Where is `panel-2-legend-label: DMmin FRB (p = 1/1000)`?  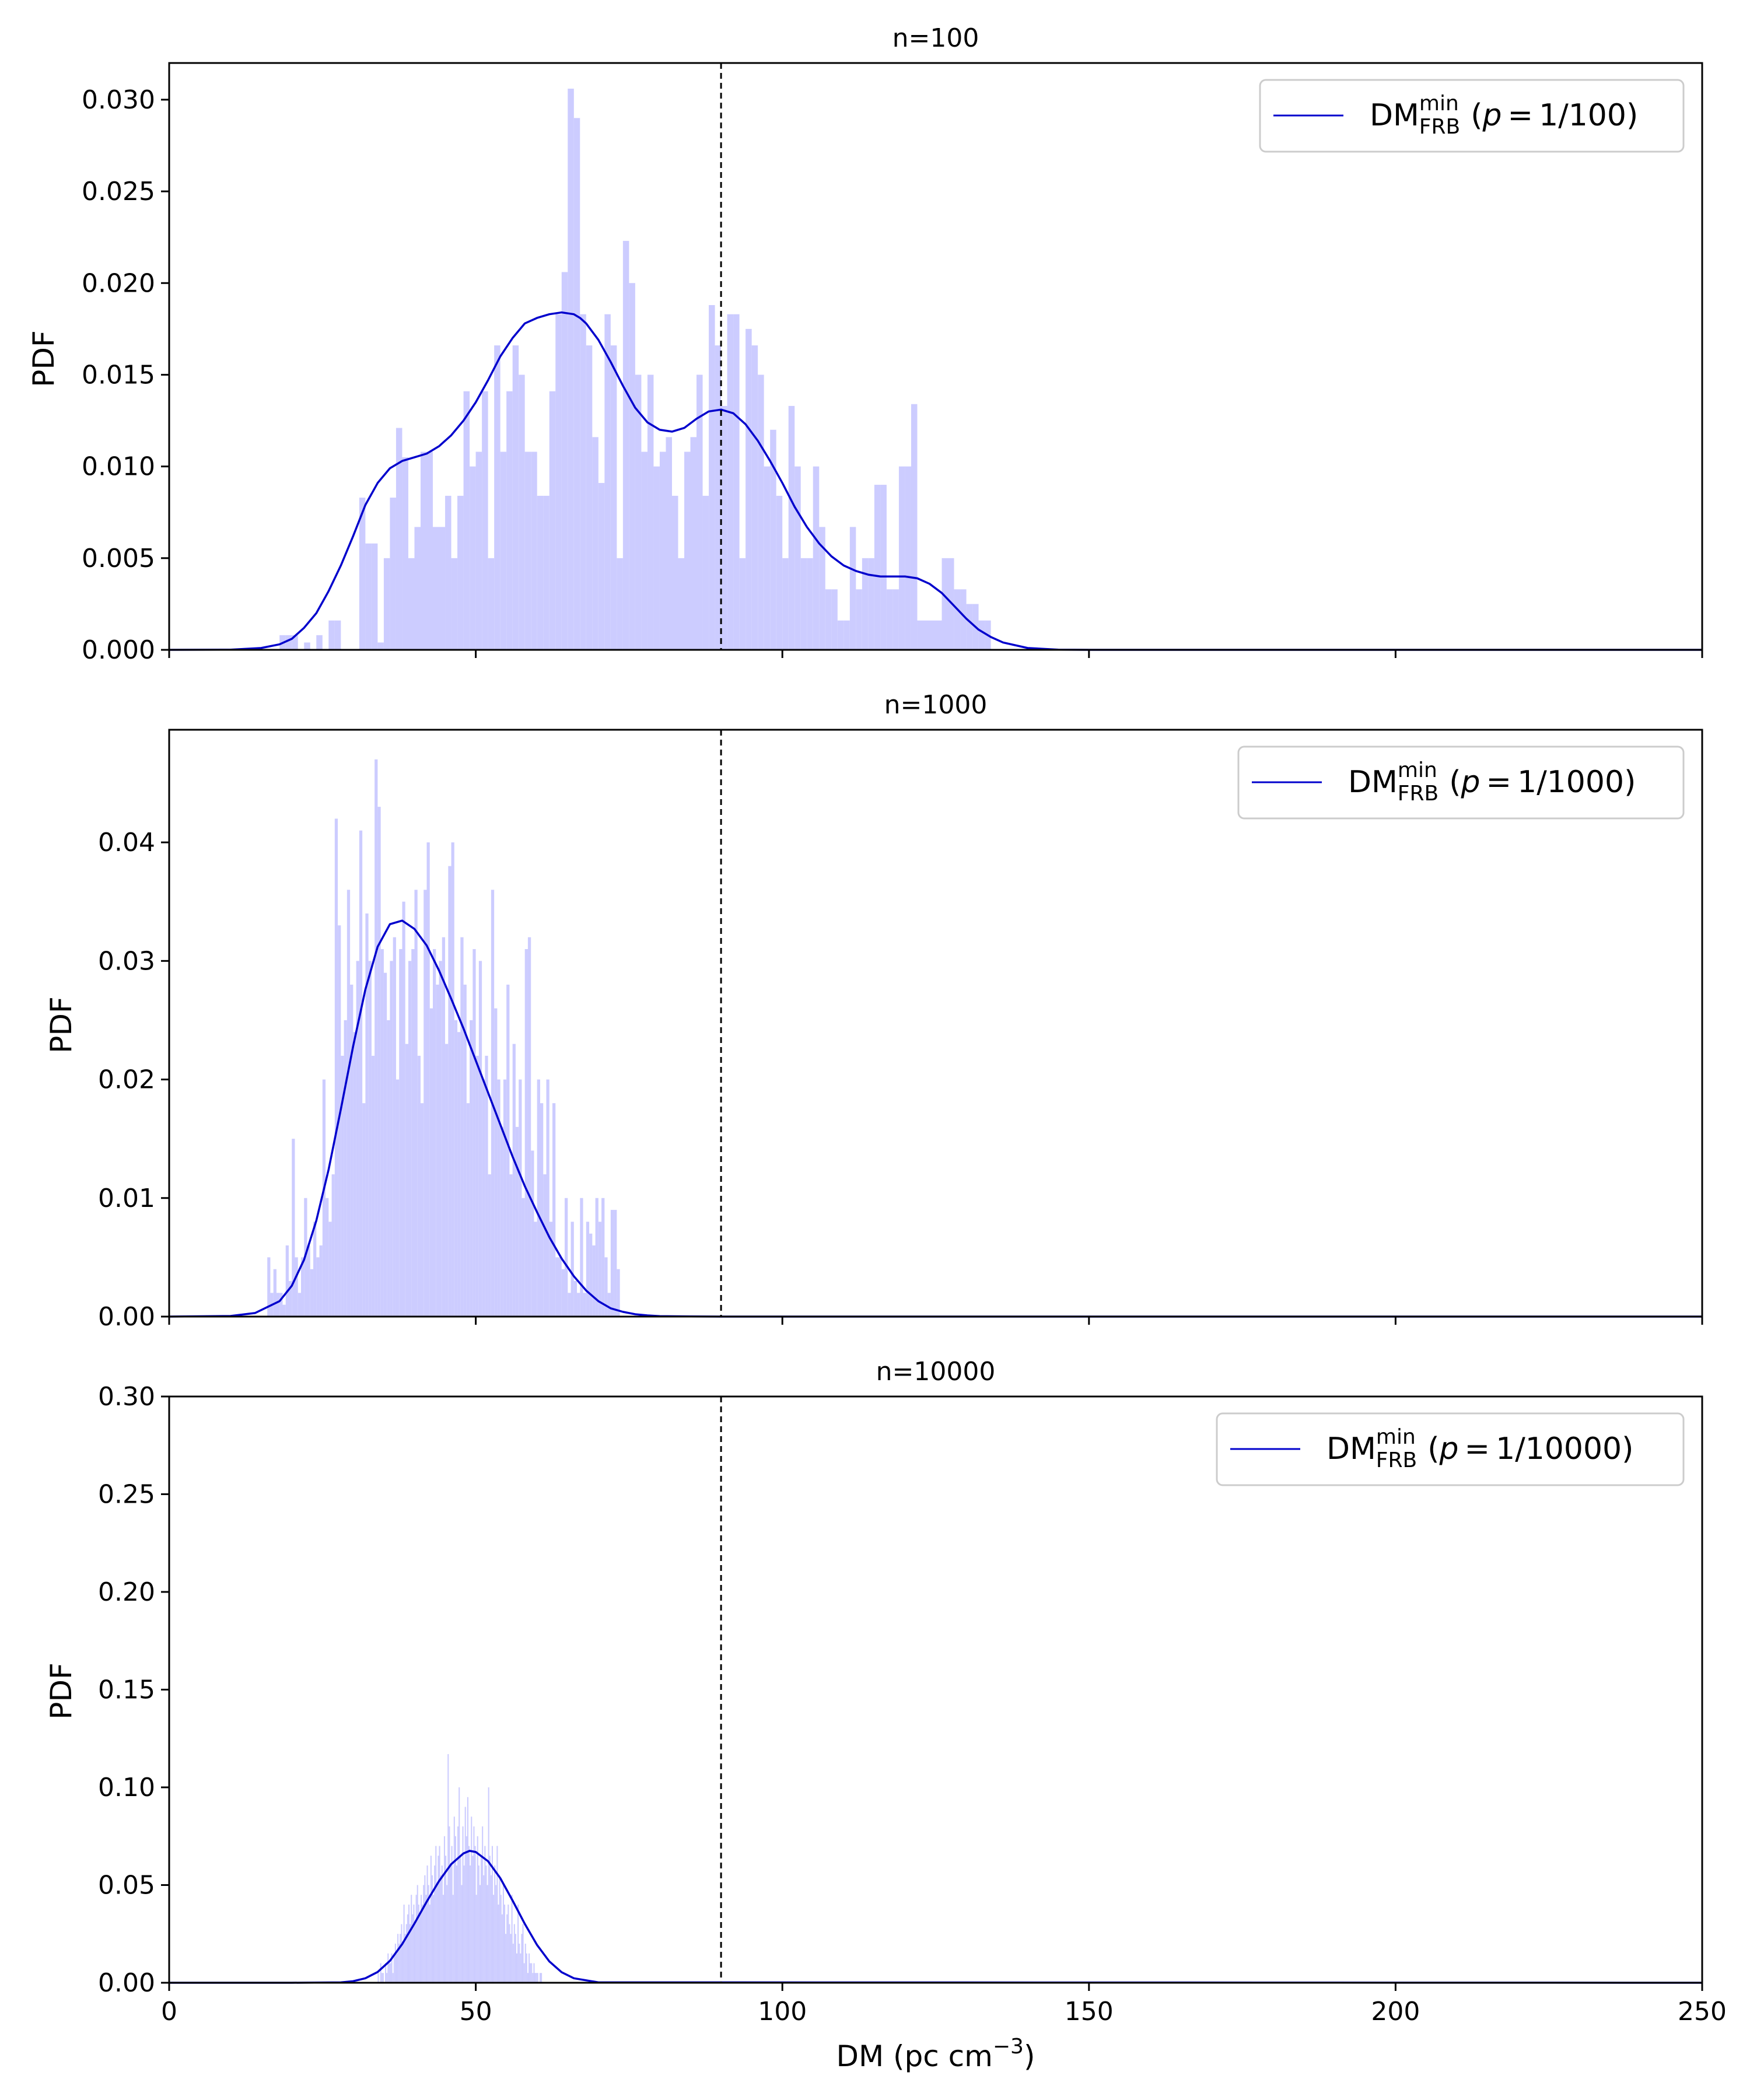 panel-2-legend-label: DMmin FRB (p = 1/1000) is located at coordinates (1492, 782).